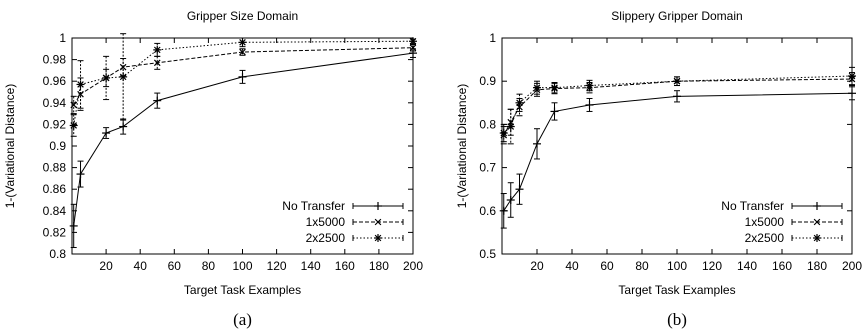 This screenshot has width=865, height=331. I want to click on y-tick-label: 0.96, so click(55, 81).